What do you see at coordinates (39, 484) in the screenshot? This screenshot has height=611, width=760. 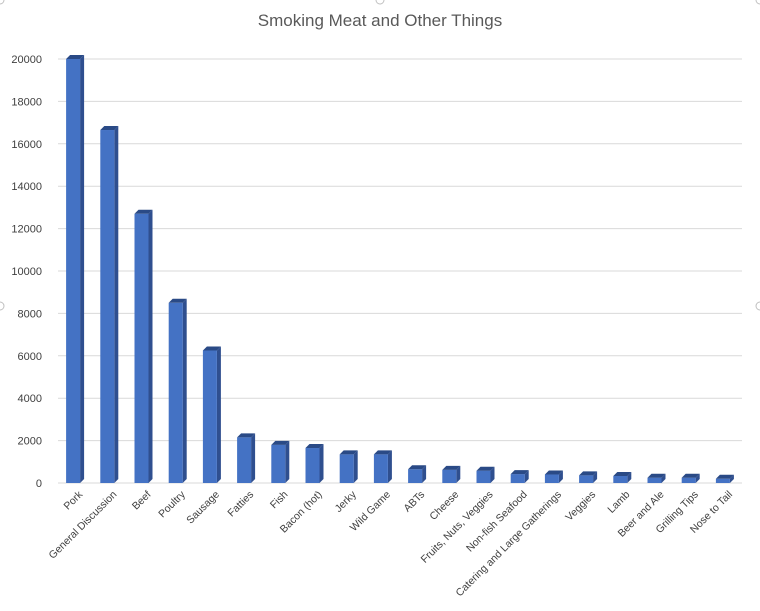 I see `y-tick-label: 0` at bounding box center [39, 484].